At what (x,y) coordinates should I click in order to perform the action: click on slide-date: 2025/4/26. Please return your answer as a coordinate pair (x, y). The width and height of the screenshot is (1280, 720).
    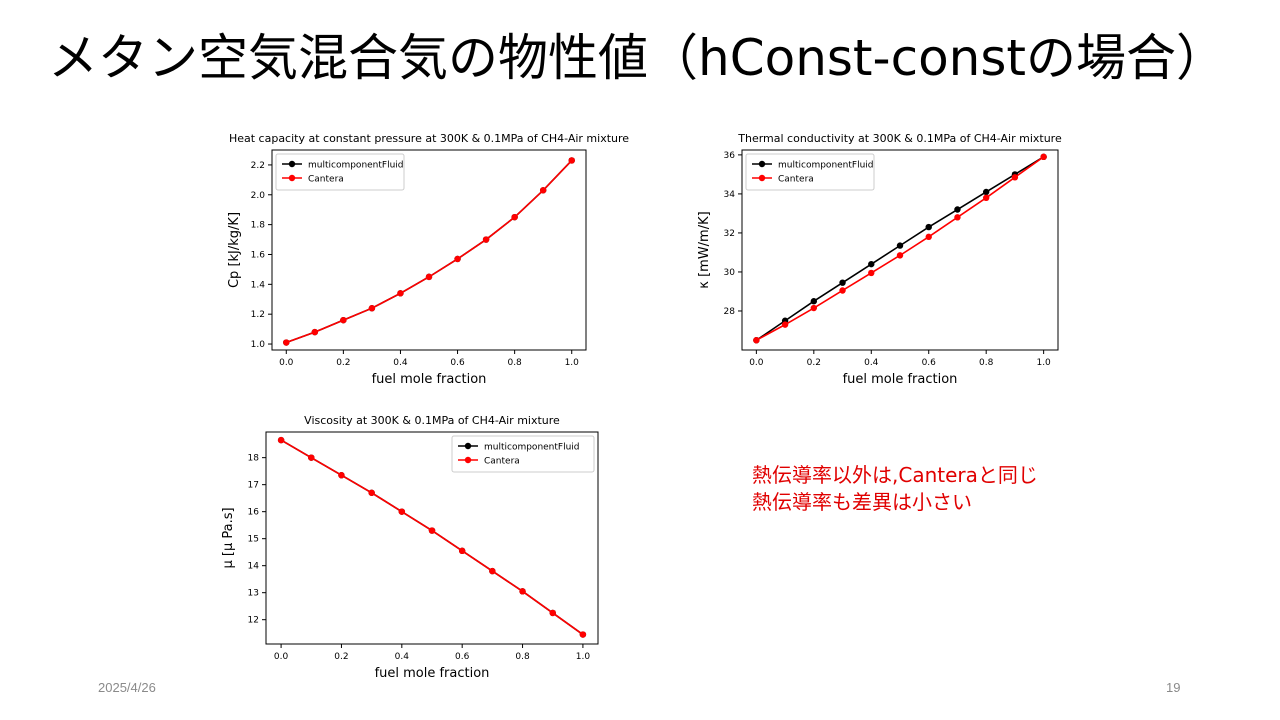
    Looking at the image, I should click on (127, 687).